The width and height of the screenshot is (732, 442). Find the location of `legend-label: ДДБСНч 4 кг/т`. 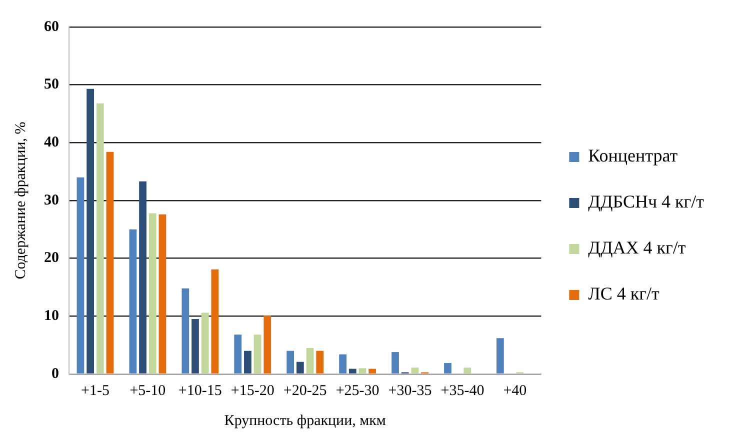

legend-label: ДДБСНч 4 кг/т is located at coordinates (646, 202).